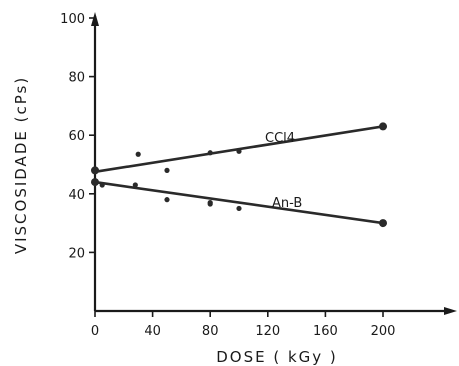 Image resolution: width=459 pixels, height=366 pixels. I want to click on x-axis-arrow, so click(450, 311).